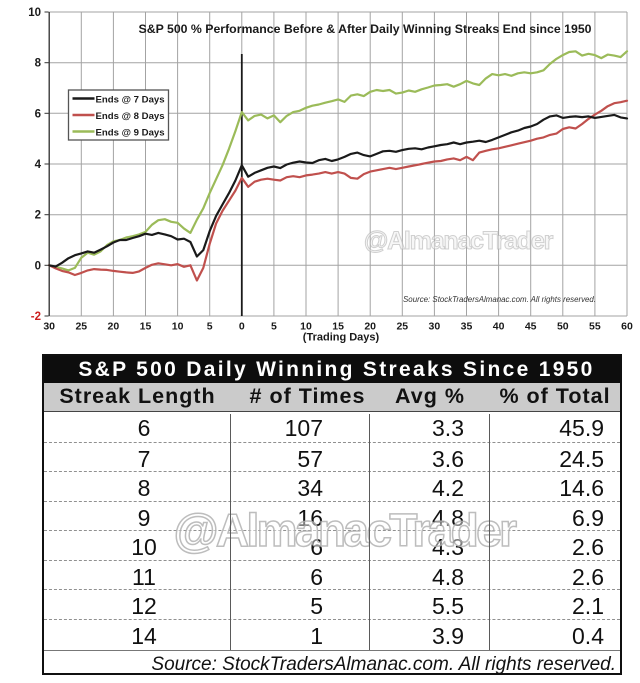  What do you see at coordinates (595, 327) in the screenshot?
I see `svg-text: 55` at bounding box center [595, 327].